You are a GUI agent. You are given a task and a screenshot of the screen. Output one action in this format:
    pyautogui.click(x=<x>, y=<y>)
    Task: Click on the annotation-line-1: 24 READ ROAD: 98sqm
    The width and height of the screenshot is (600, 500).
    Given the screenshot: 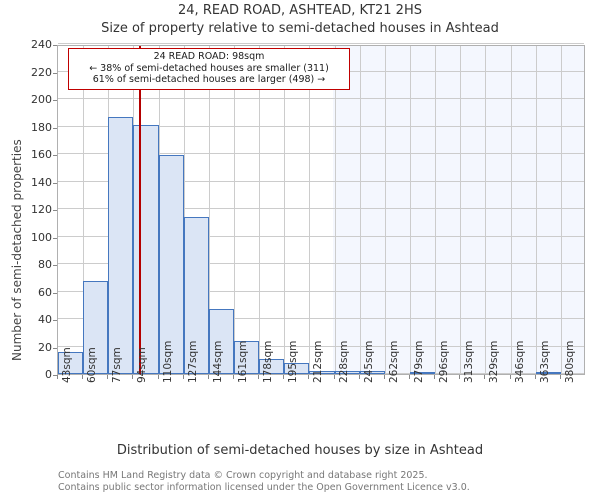 What is the action you would take?
    pyautogui.click(x=209, y=56)
    